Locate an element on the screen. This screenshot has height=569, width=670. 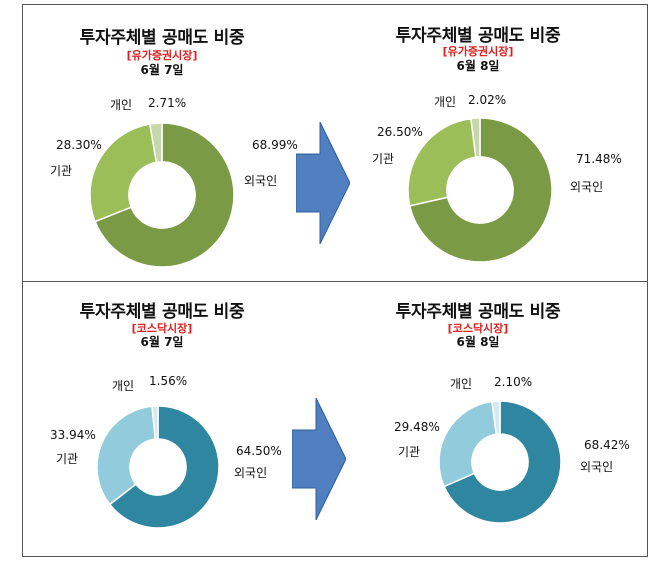
value-label-individual: 2.71% is located at coordinates (167, 103).